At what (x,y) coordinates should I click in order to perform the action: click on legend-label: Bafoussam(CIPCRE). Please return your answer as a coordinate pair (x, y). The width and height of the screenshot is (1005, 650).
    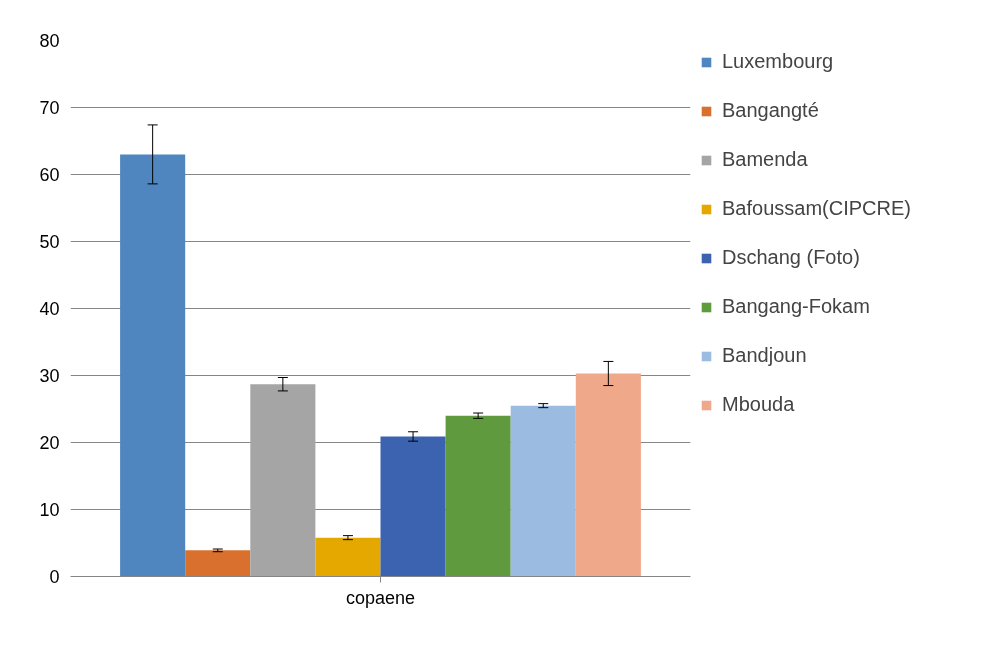
    Looking at the image, I should click on (816, 208).